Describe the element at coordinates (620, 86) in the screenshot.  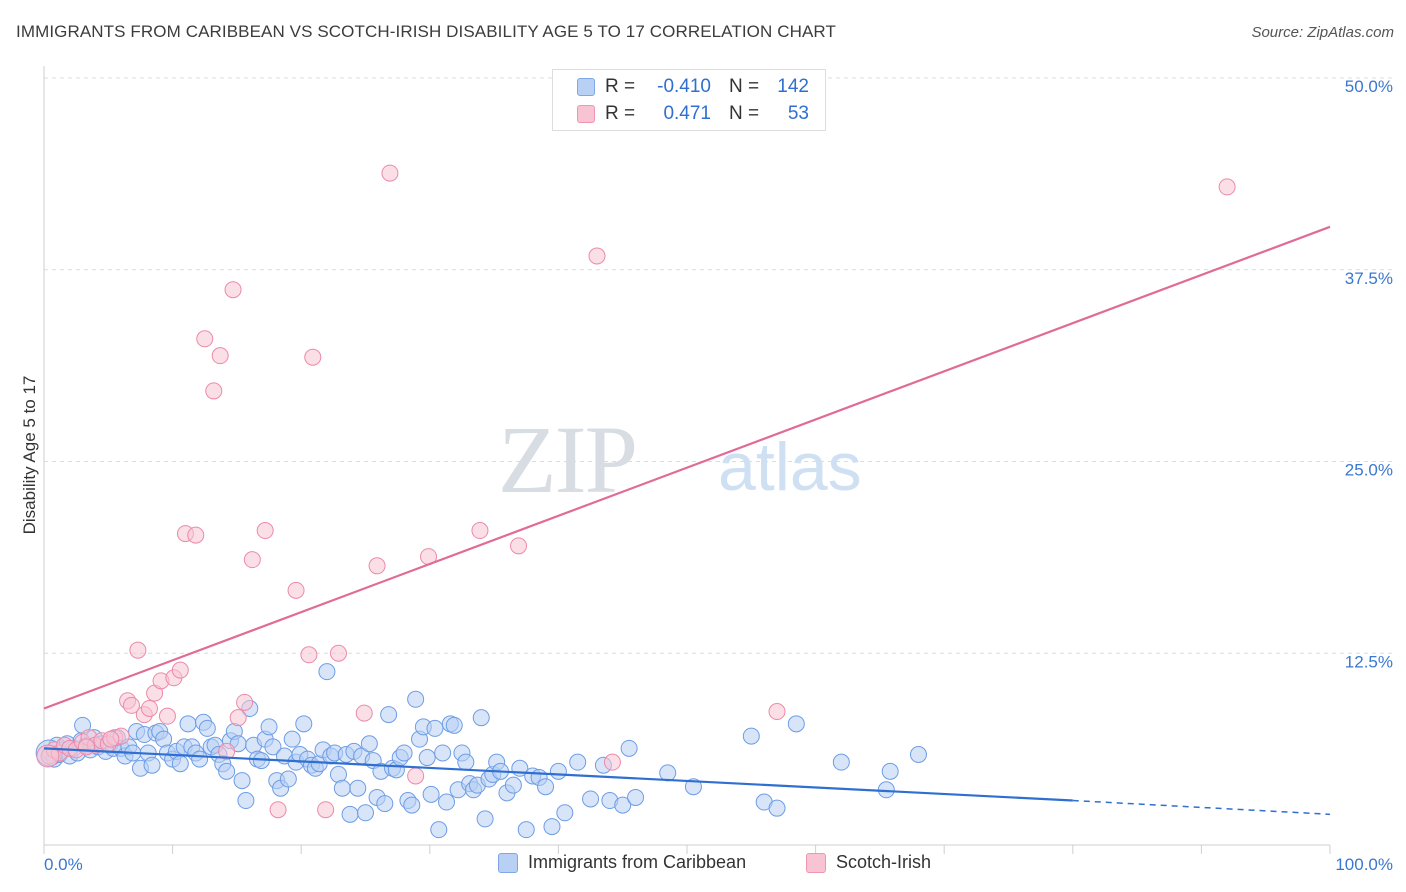
I see `r-label: R =` at that location.